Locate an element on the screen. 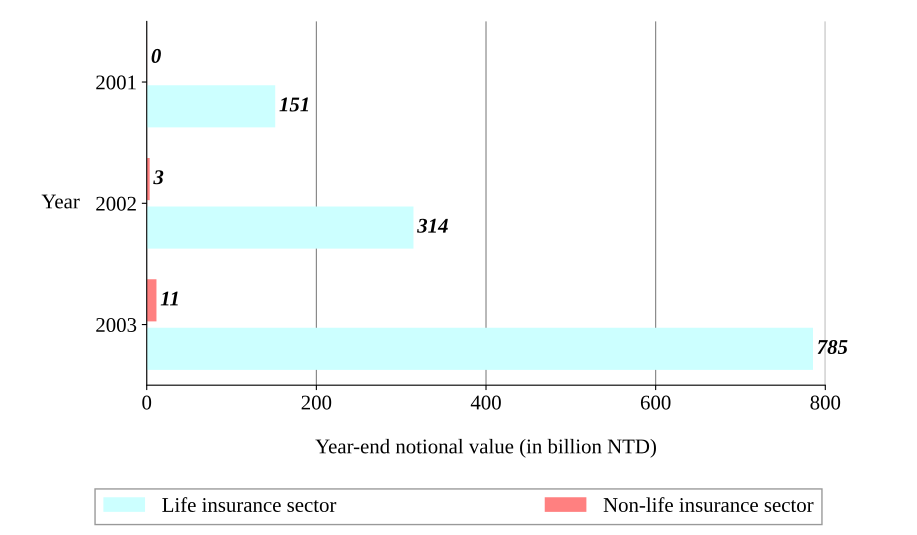 The height and width of the screenshot is (535, 917). legend-label: Non-life insurance sector is located at coordinates (709, 504).